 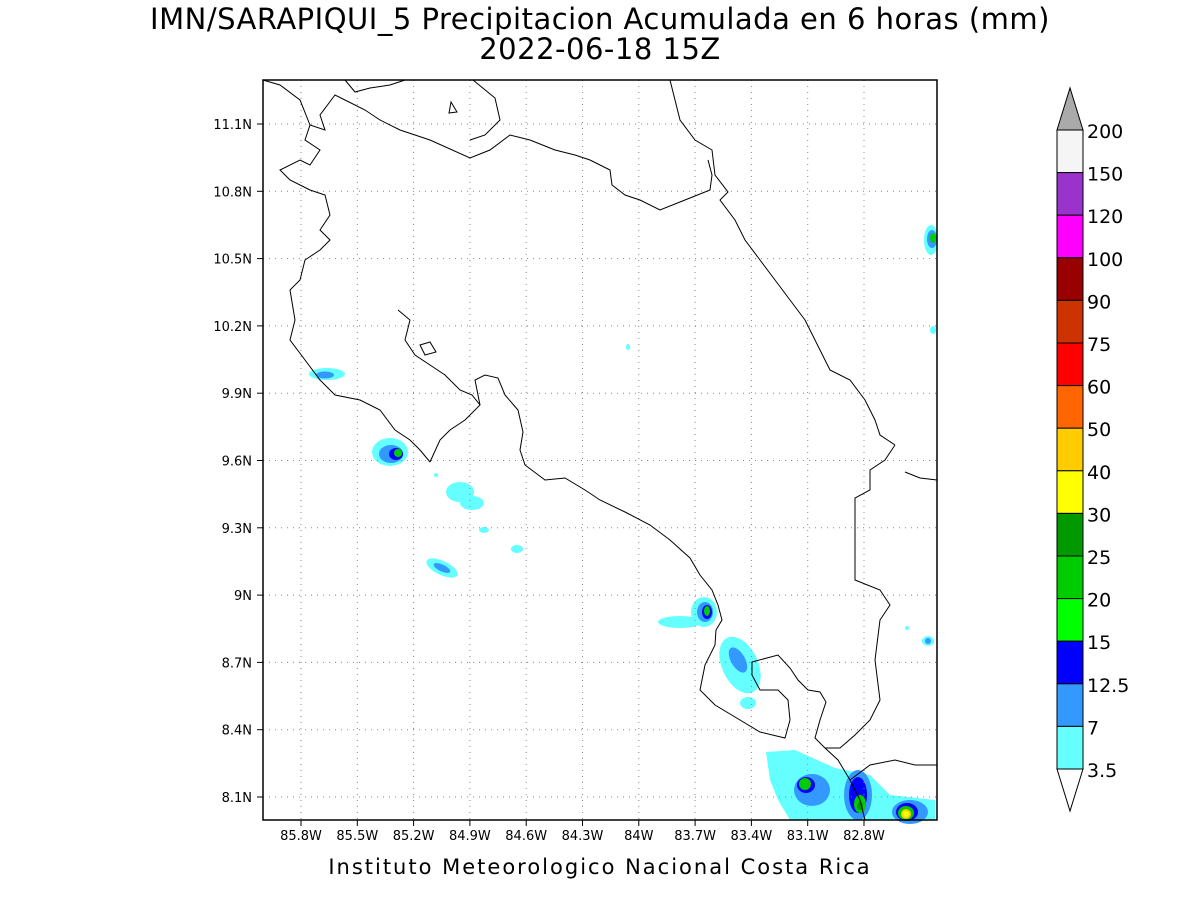 What do you see at coordinates (237, 731) in the screenshot?
I see `lat-tick-label: 8.4N` at bounding box center [237, 731].